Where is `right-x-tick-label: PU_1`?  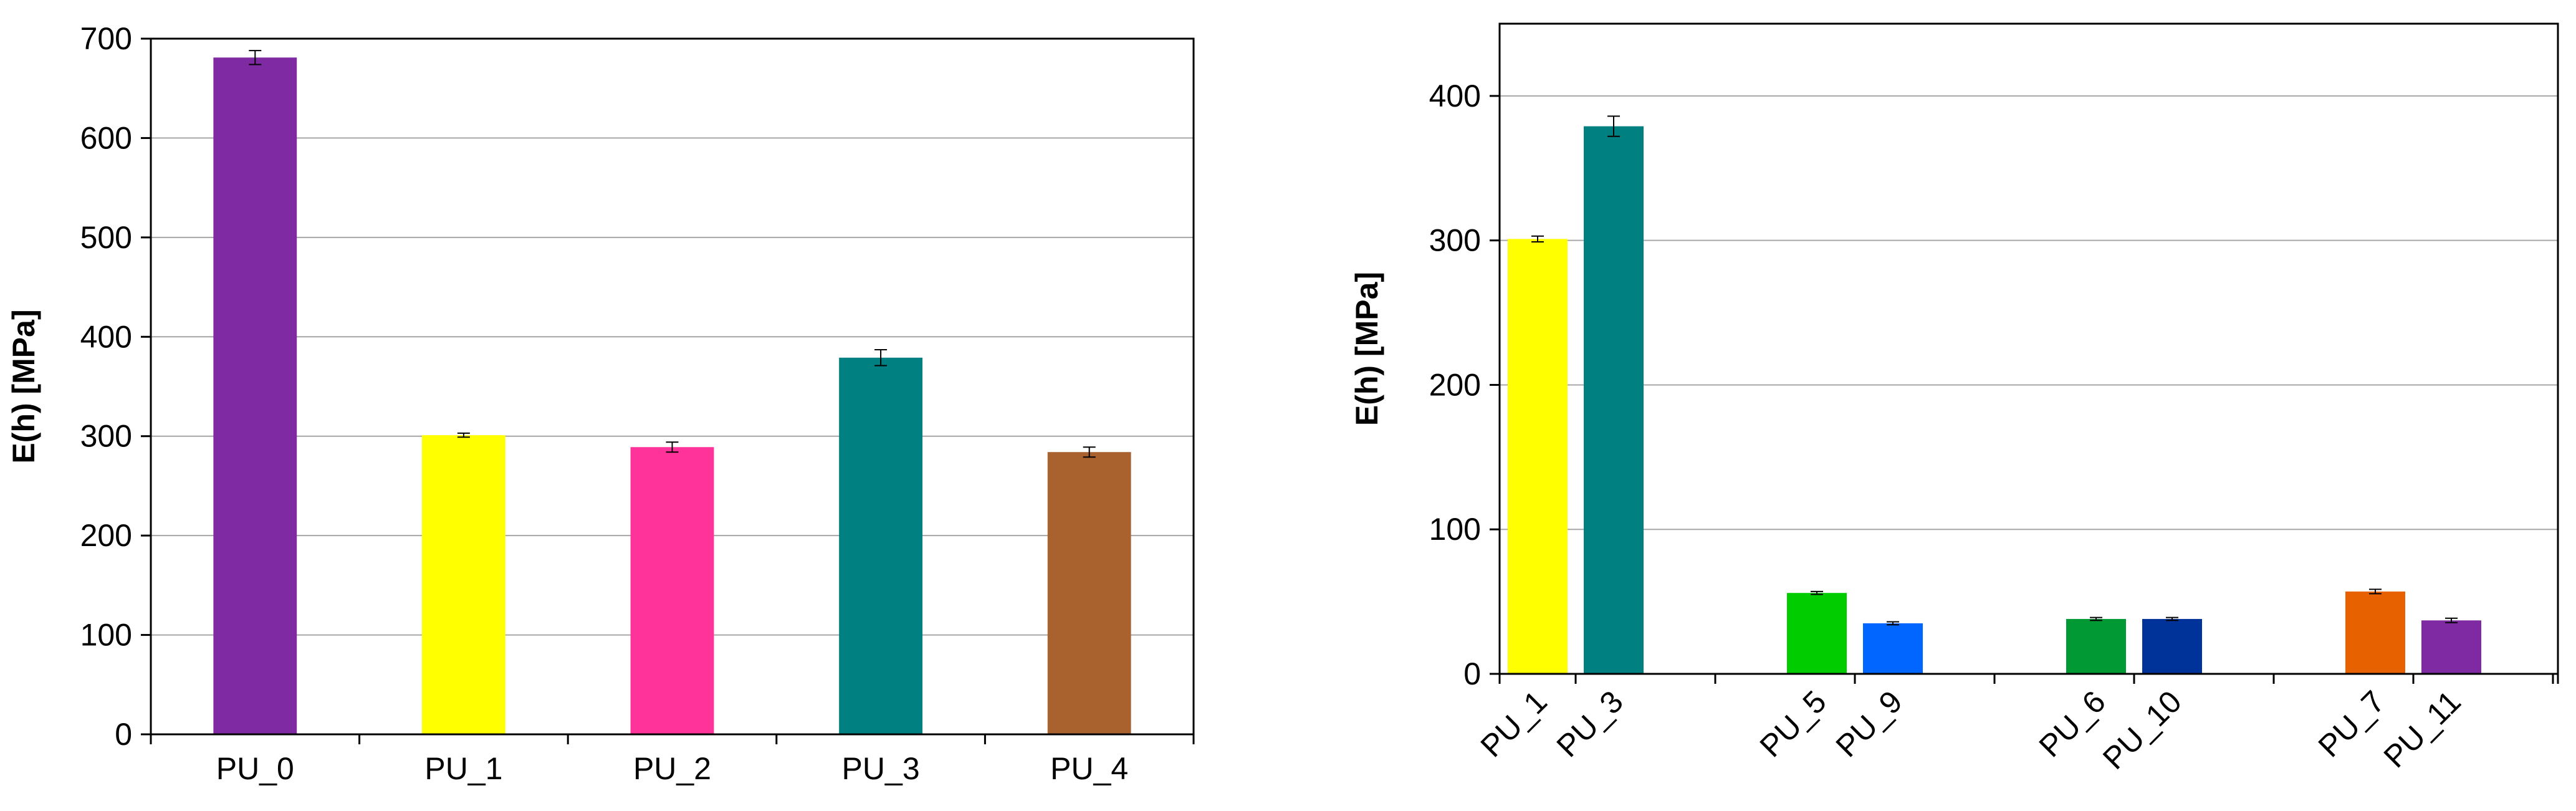
right-x-tick-label: PU_1 is located at coordinates (1514, 724).